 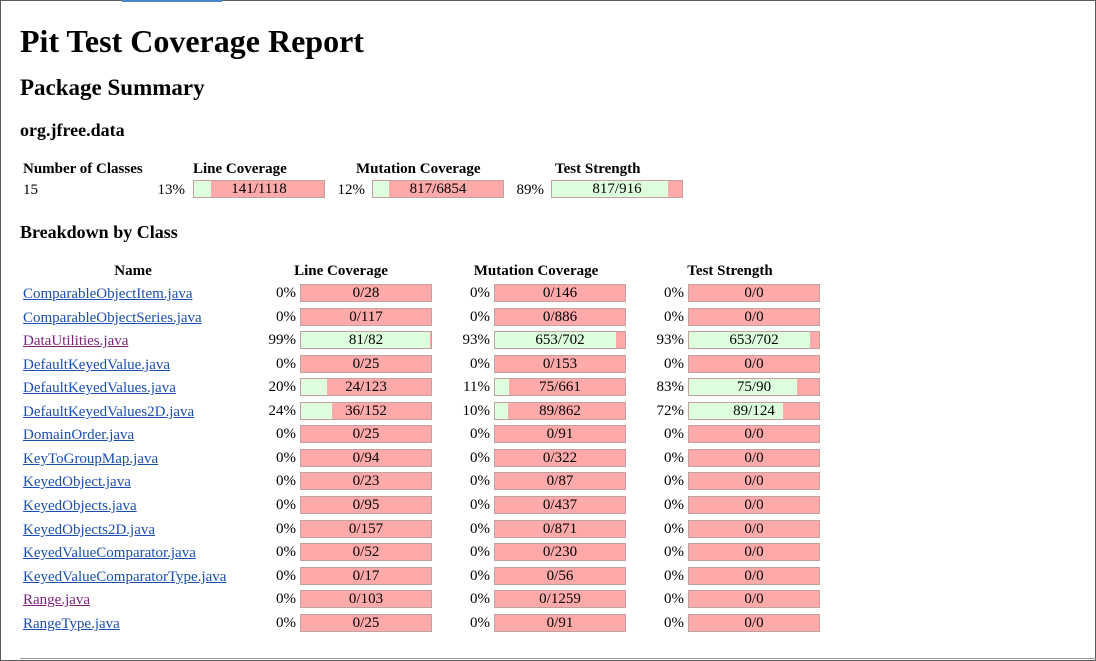 I want to click on class-link: KeyedObject.java, so click(x=77, y=482).